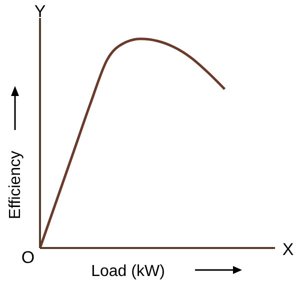 The height and width of the screenshot is (285, 300). Describe the element at coordinates (288, 249) in the screenshot. I see `text: X` at that location.